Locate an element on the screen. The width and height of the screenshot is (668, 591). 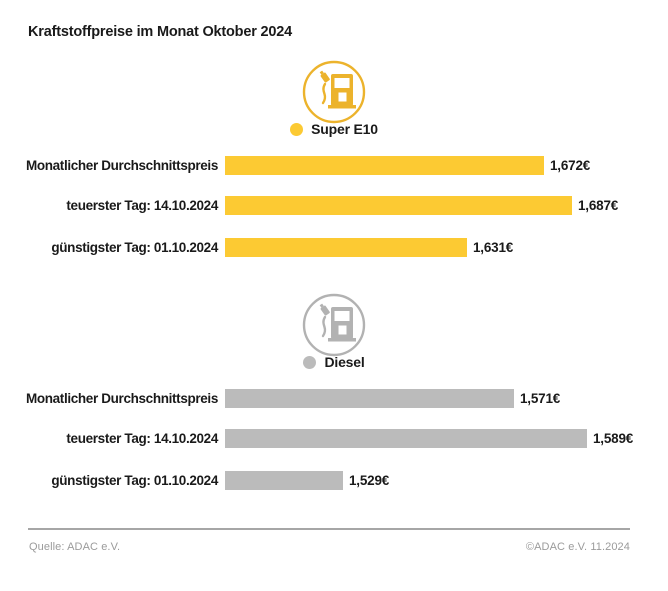
legend-dot-diesel is located at coordinates (310, 362).